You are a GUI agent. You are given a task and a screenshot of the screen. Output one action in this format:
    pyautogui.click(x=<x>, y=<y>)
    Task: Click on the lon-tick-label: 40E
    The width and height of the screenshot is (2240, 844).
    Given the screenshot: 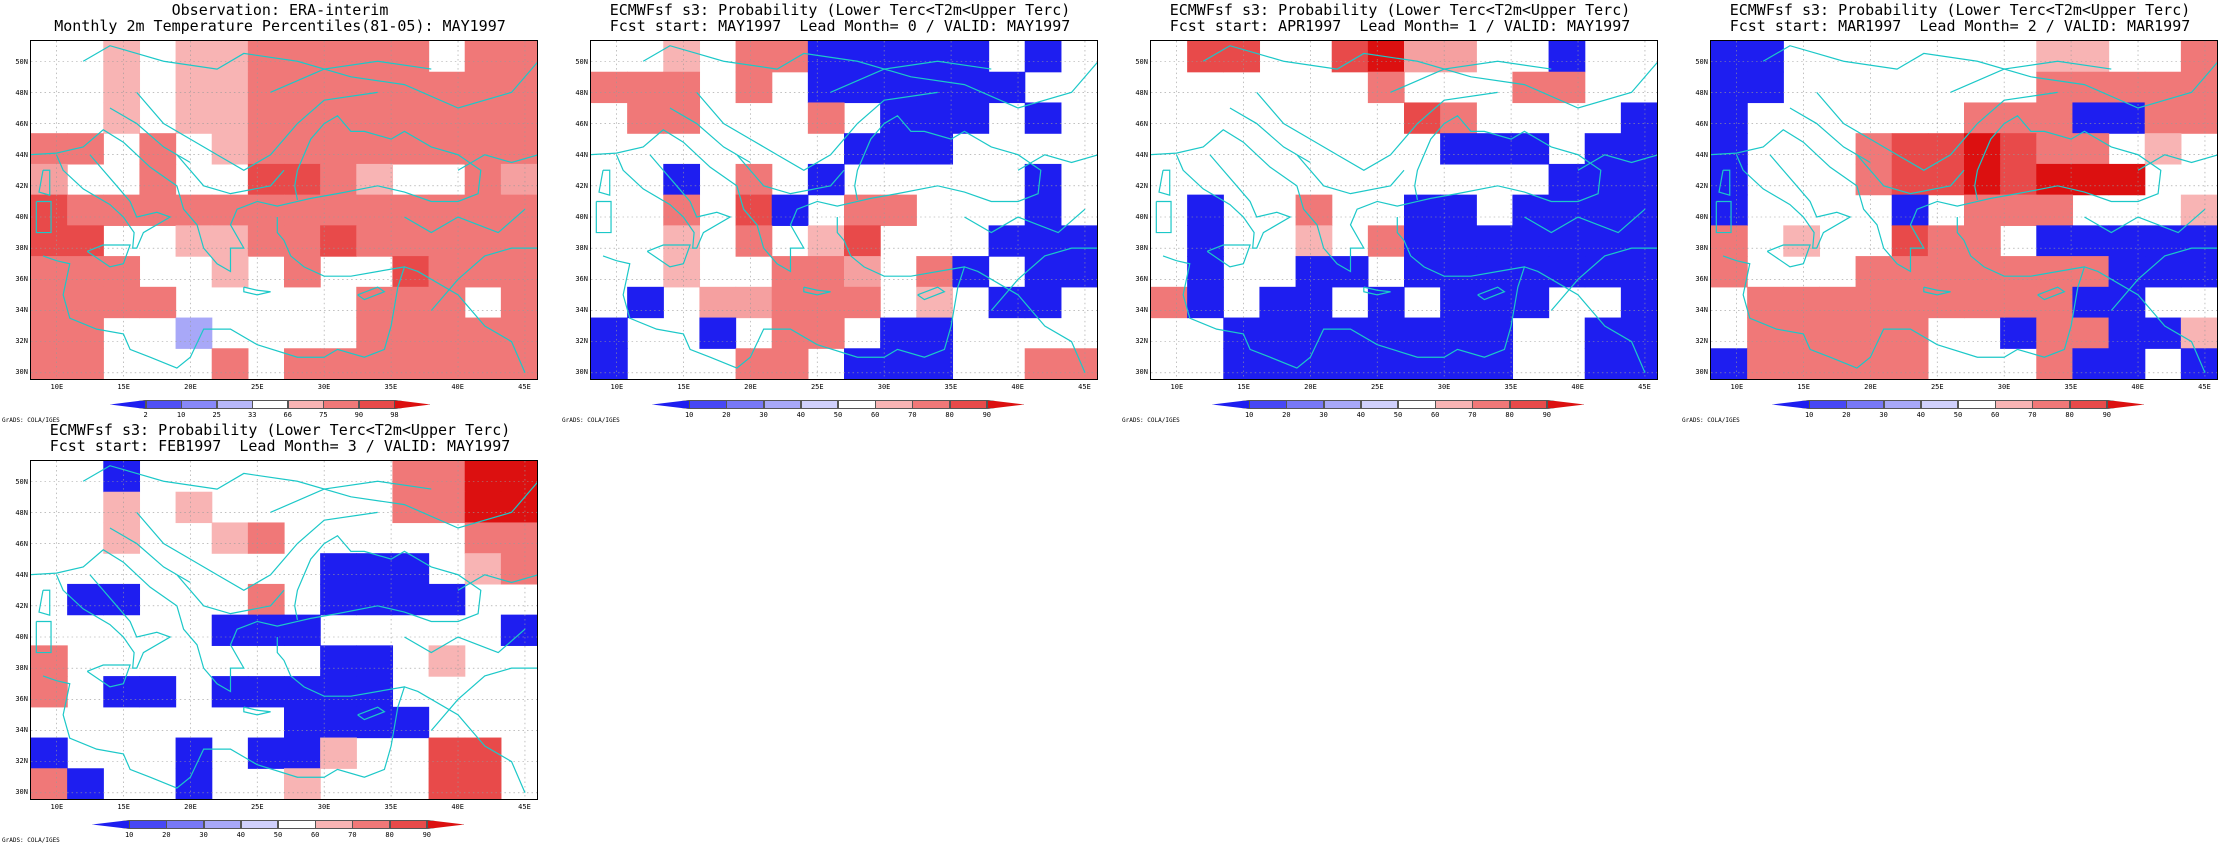 What is the action you would take?
    pyautogui.click(x=1577, y=387)
    